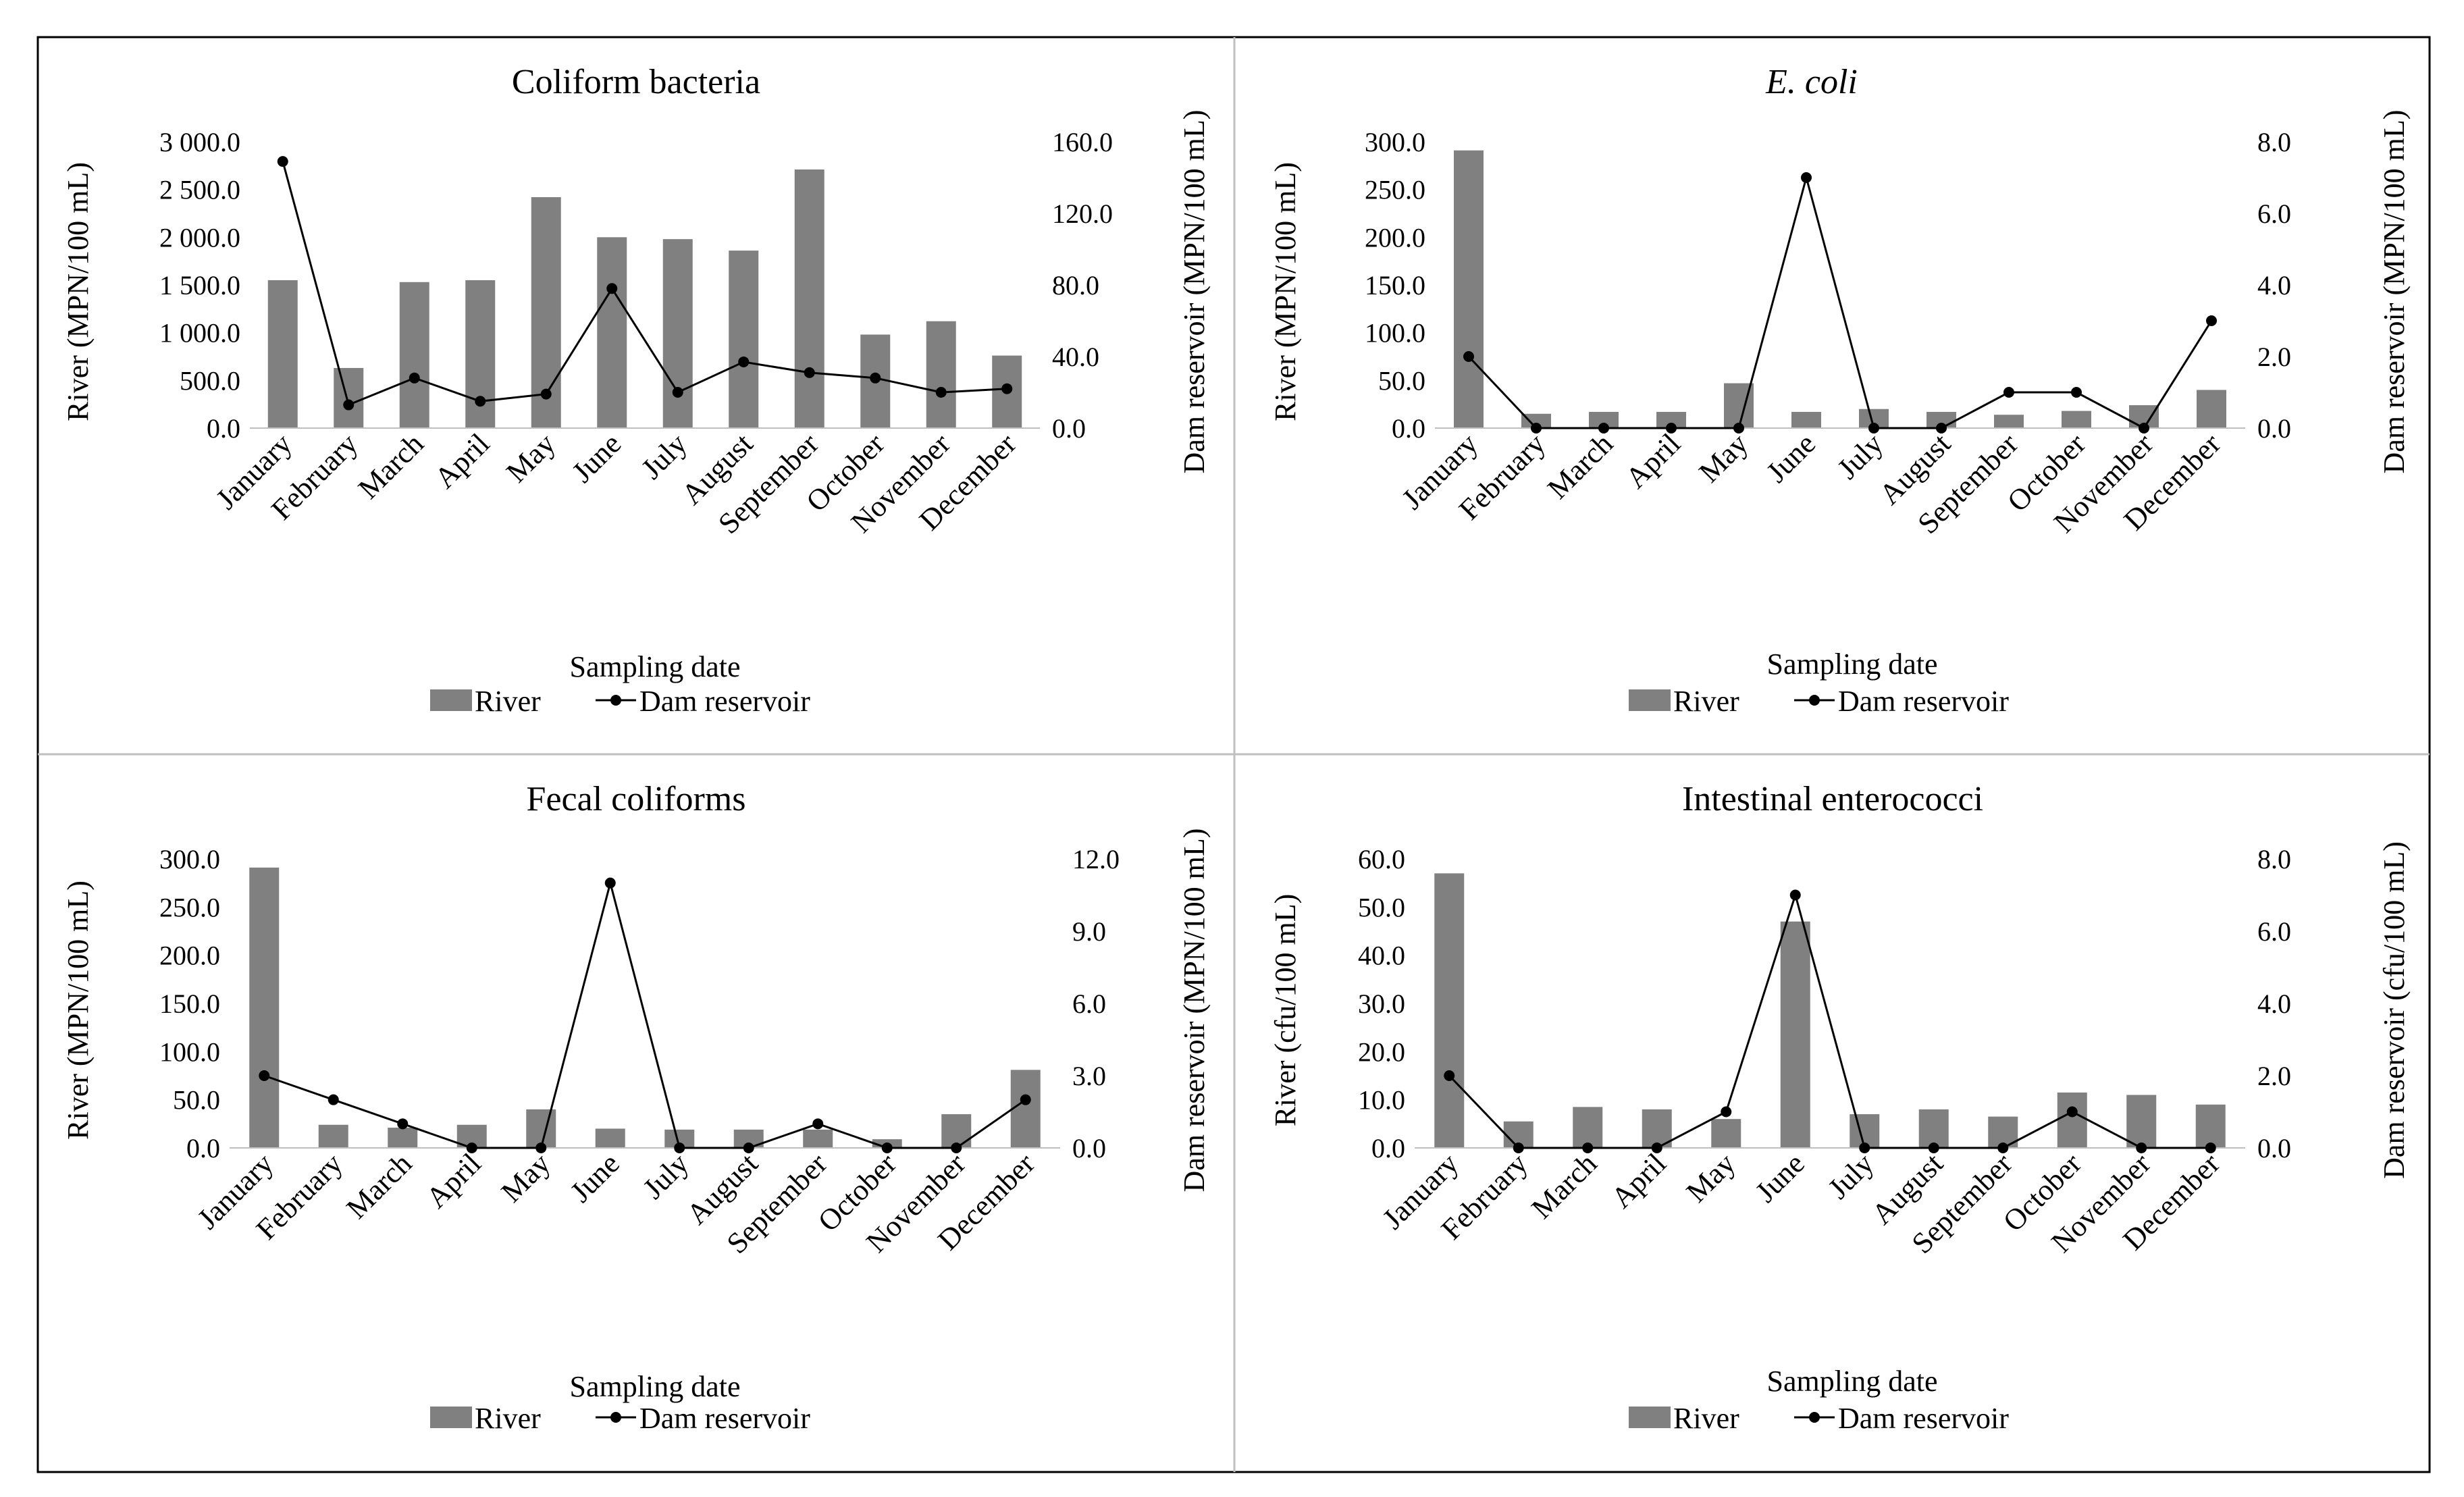  I want to click on y-left-tick-label: 60.0, so click(1381, 859).